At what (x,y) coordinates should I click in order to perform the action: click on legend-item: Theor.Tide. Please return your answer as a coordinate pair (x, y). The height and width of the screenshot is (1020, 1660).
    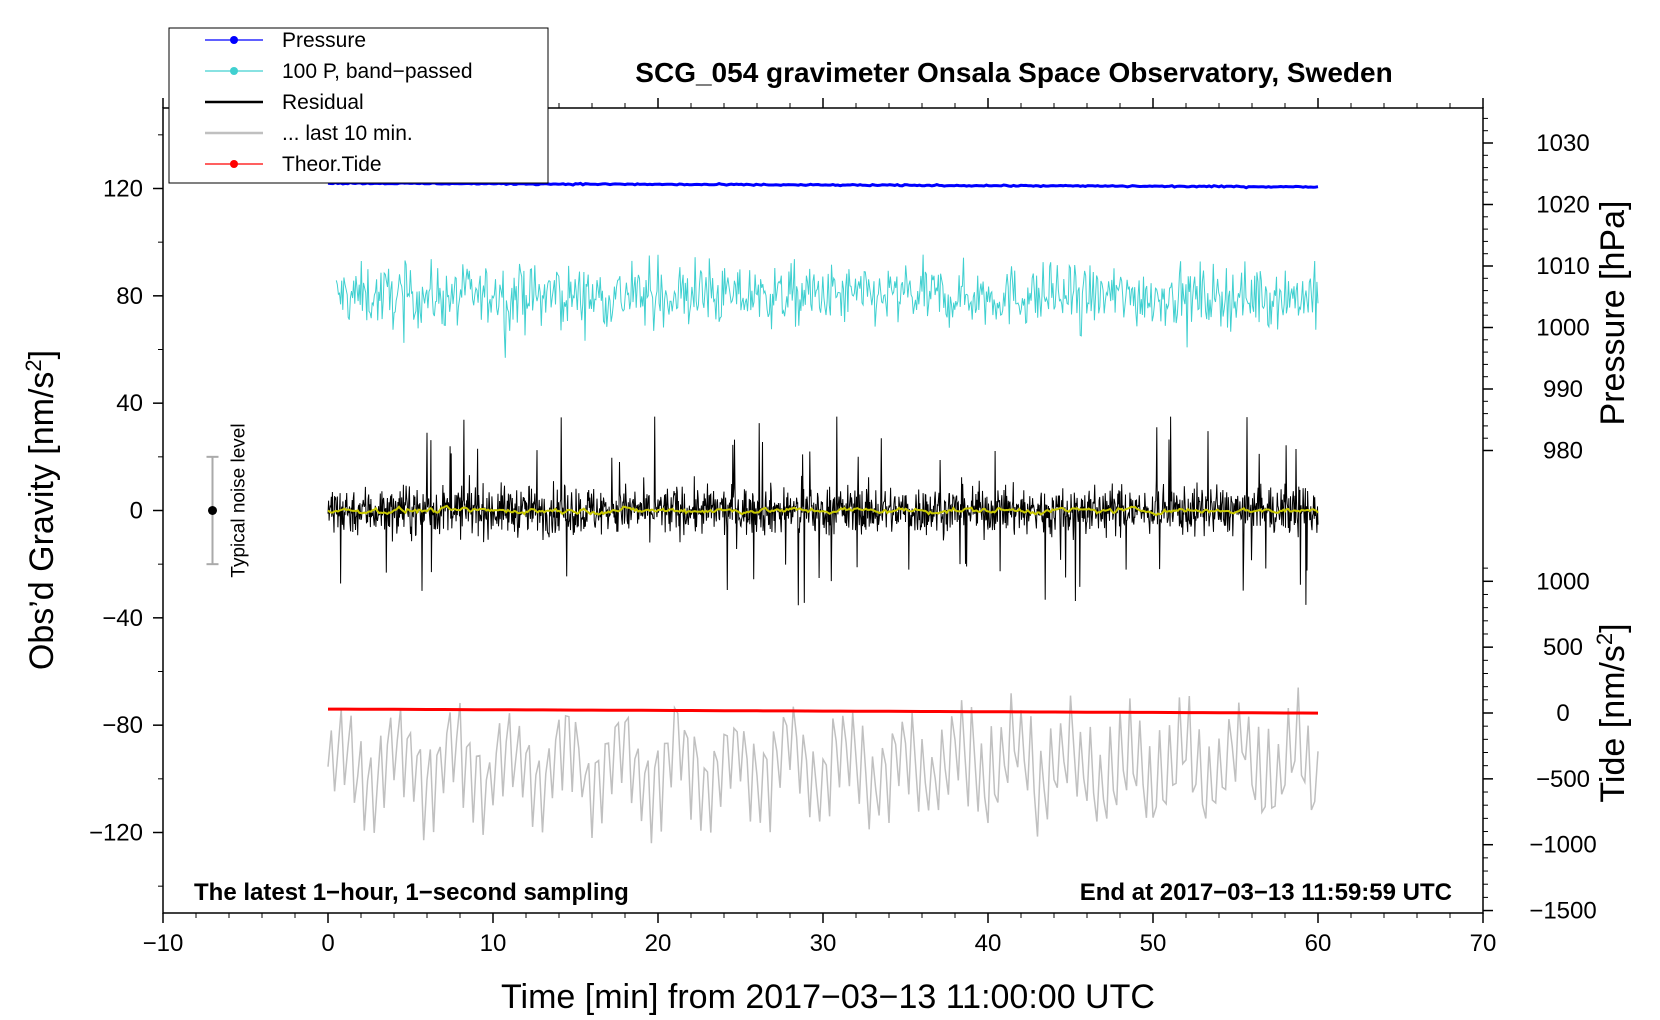
    Looking at the image, I should click on (293, 164).